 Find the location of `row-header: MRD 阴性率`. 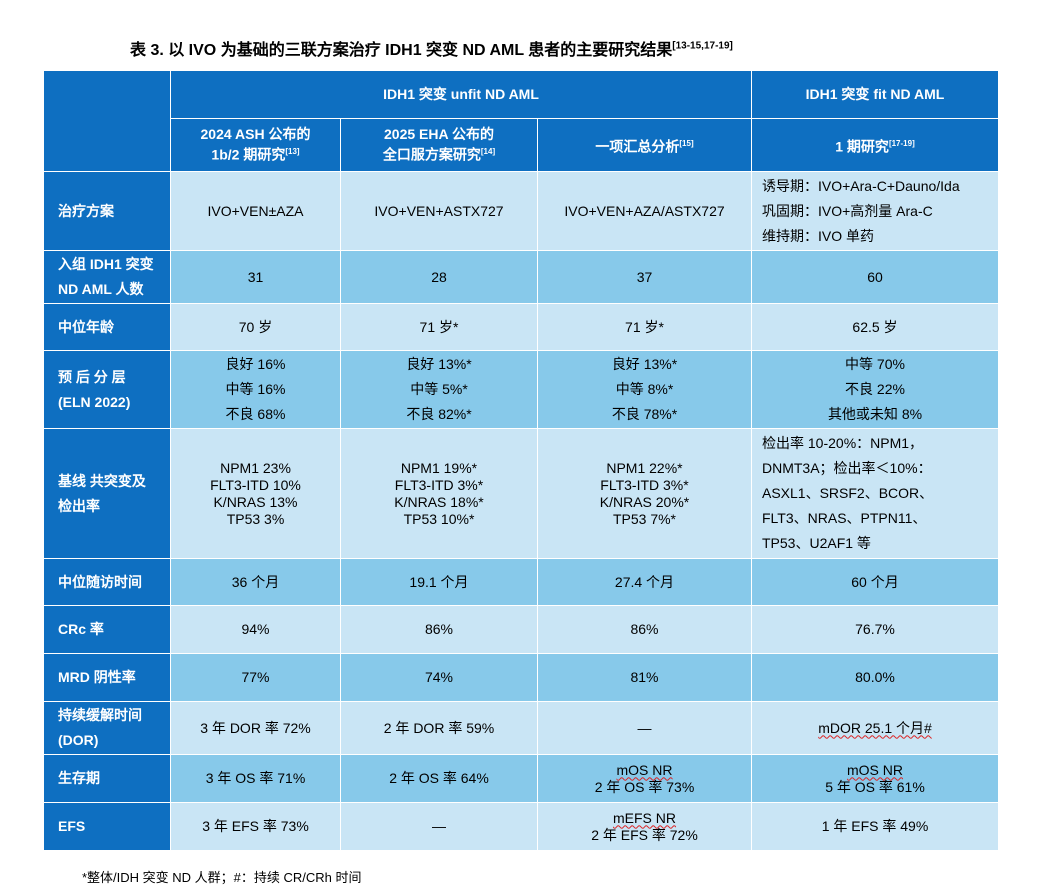

row-header: MRD 阴性率 is located at coordinates (107, 677).